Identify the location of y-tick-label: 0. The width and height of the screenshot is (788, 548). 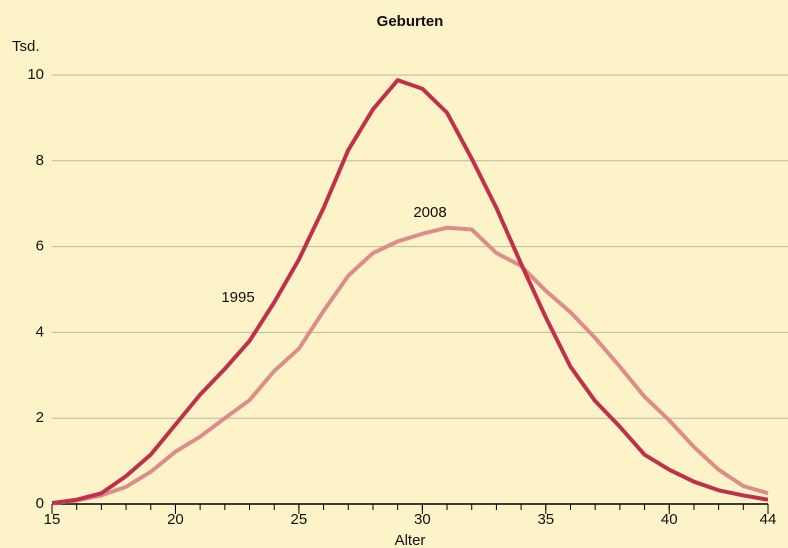
(40, 503).